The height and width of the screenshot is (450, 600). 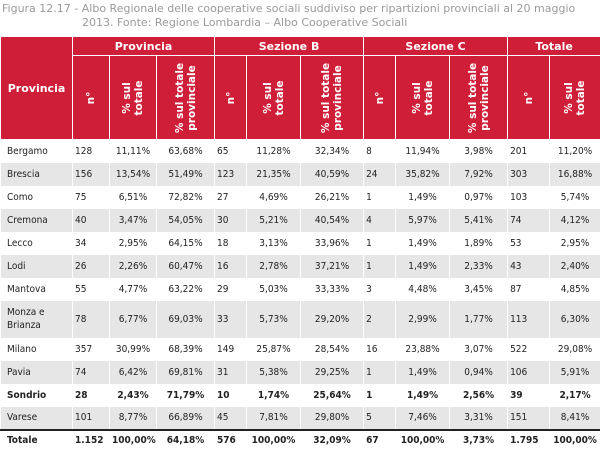 What do you see at coordinates (479, 319) in the screenshot?
I see `cell-sezione-c-pct-provinciale: 1,77%` at bounding box center [479, 319].